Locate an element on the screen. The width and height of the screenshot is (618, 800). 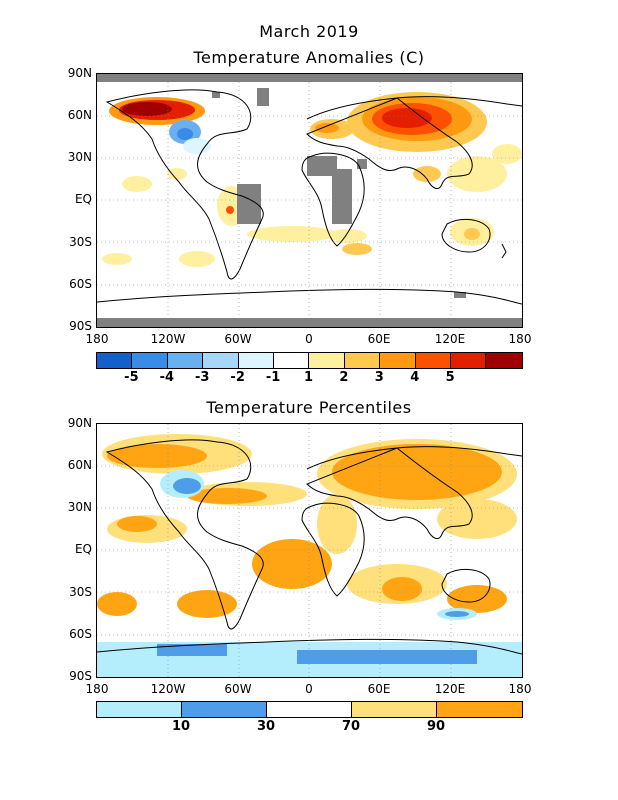
colorbar-label: -5 is located at coordinates (131, 377).